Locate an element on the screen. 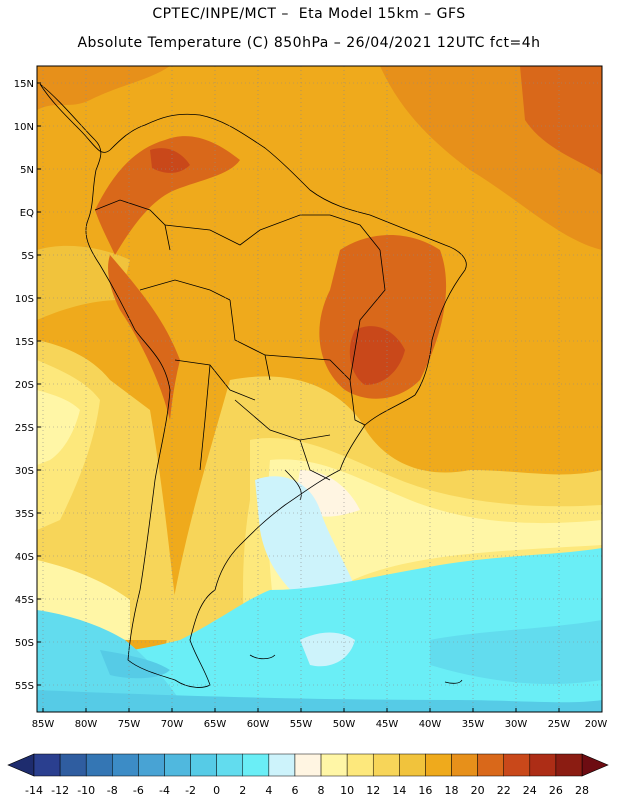  colorbar-label: 26 is located at coordinates (556, 790).